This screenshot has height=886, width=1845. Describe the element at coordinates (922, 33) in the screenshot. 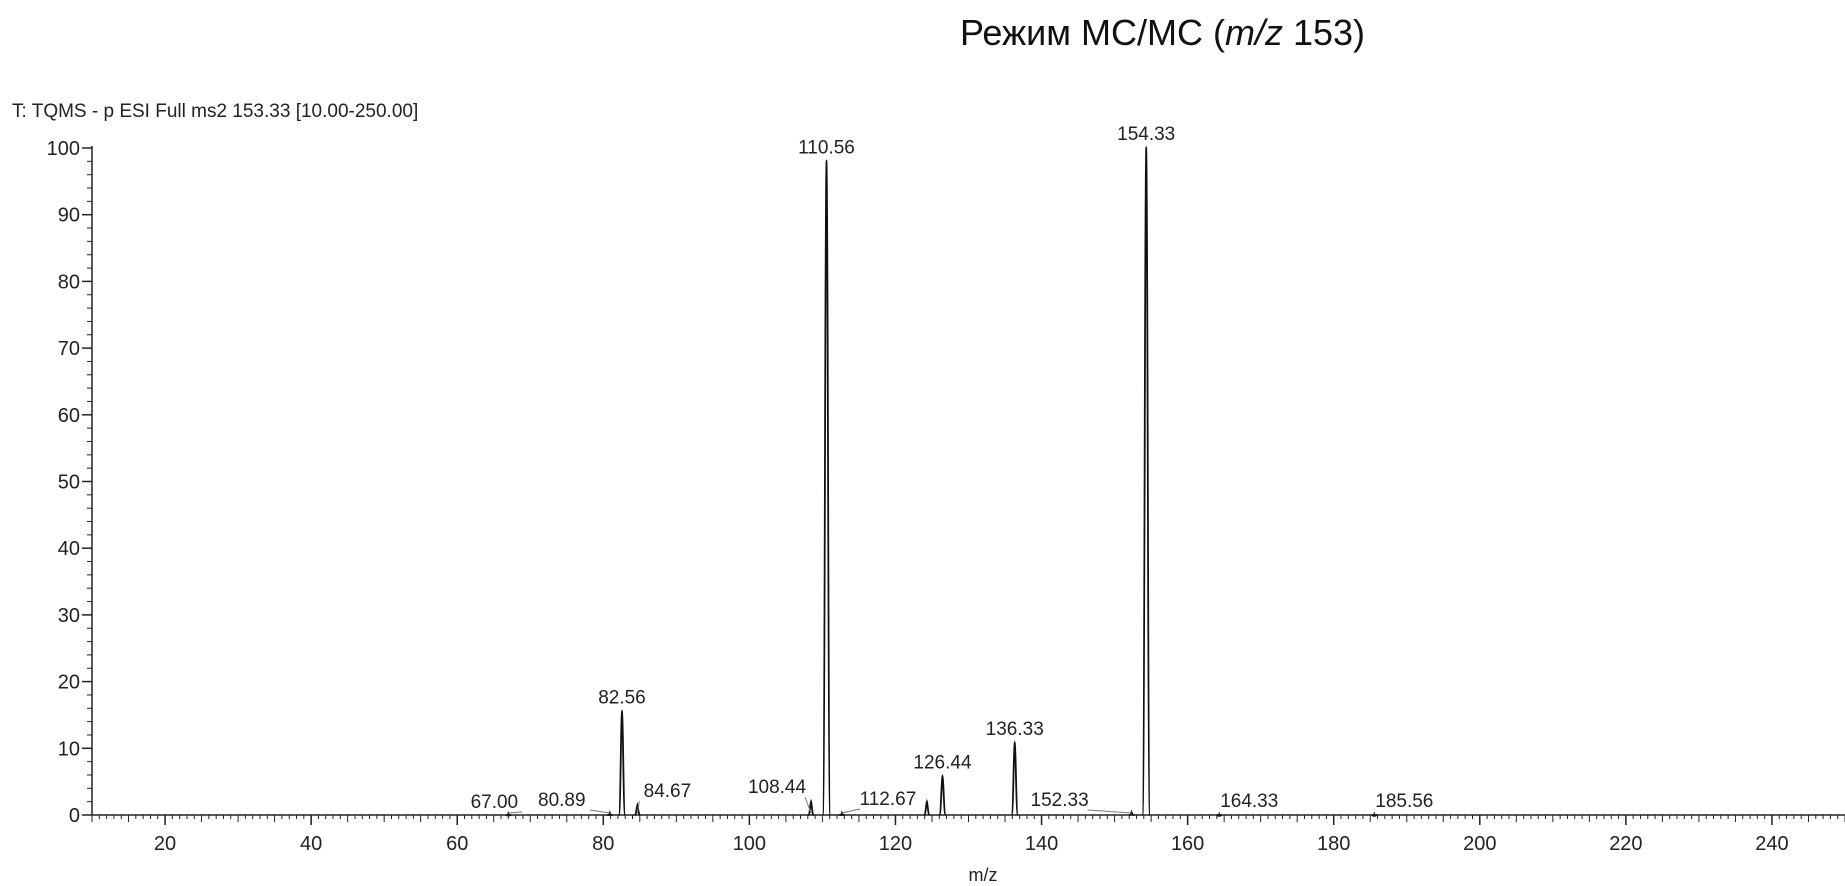

I see `page-title: Режим МС/МС (m/z 153)` at that location.